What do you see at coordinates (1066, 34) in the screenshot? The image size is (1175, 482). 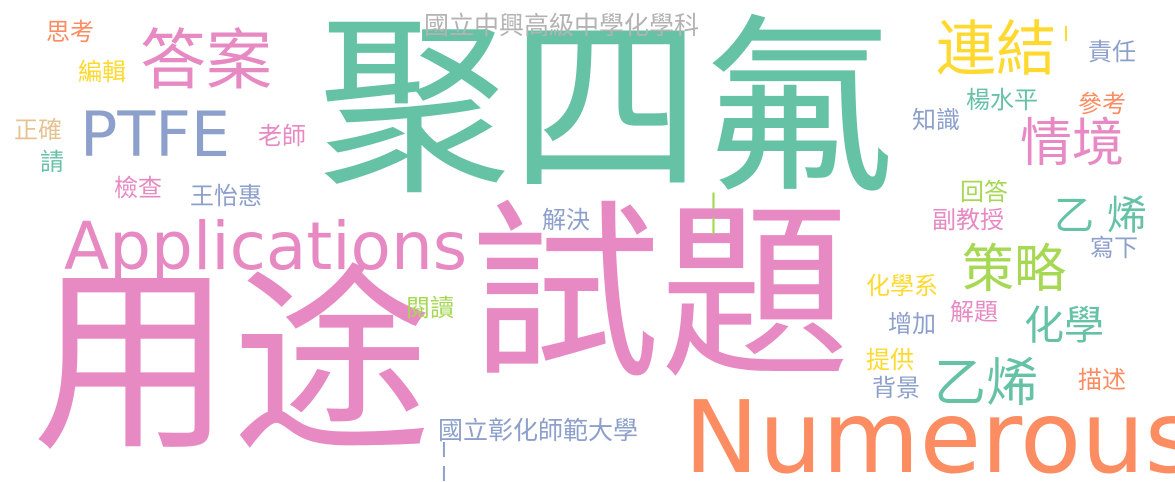 I see `word-numeral-one: I` at bounding box center [1066, 34].